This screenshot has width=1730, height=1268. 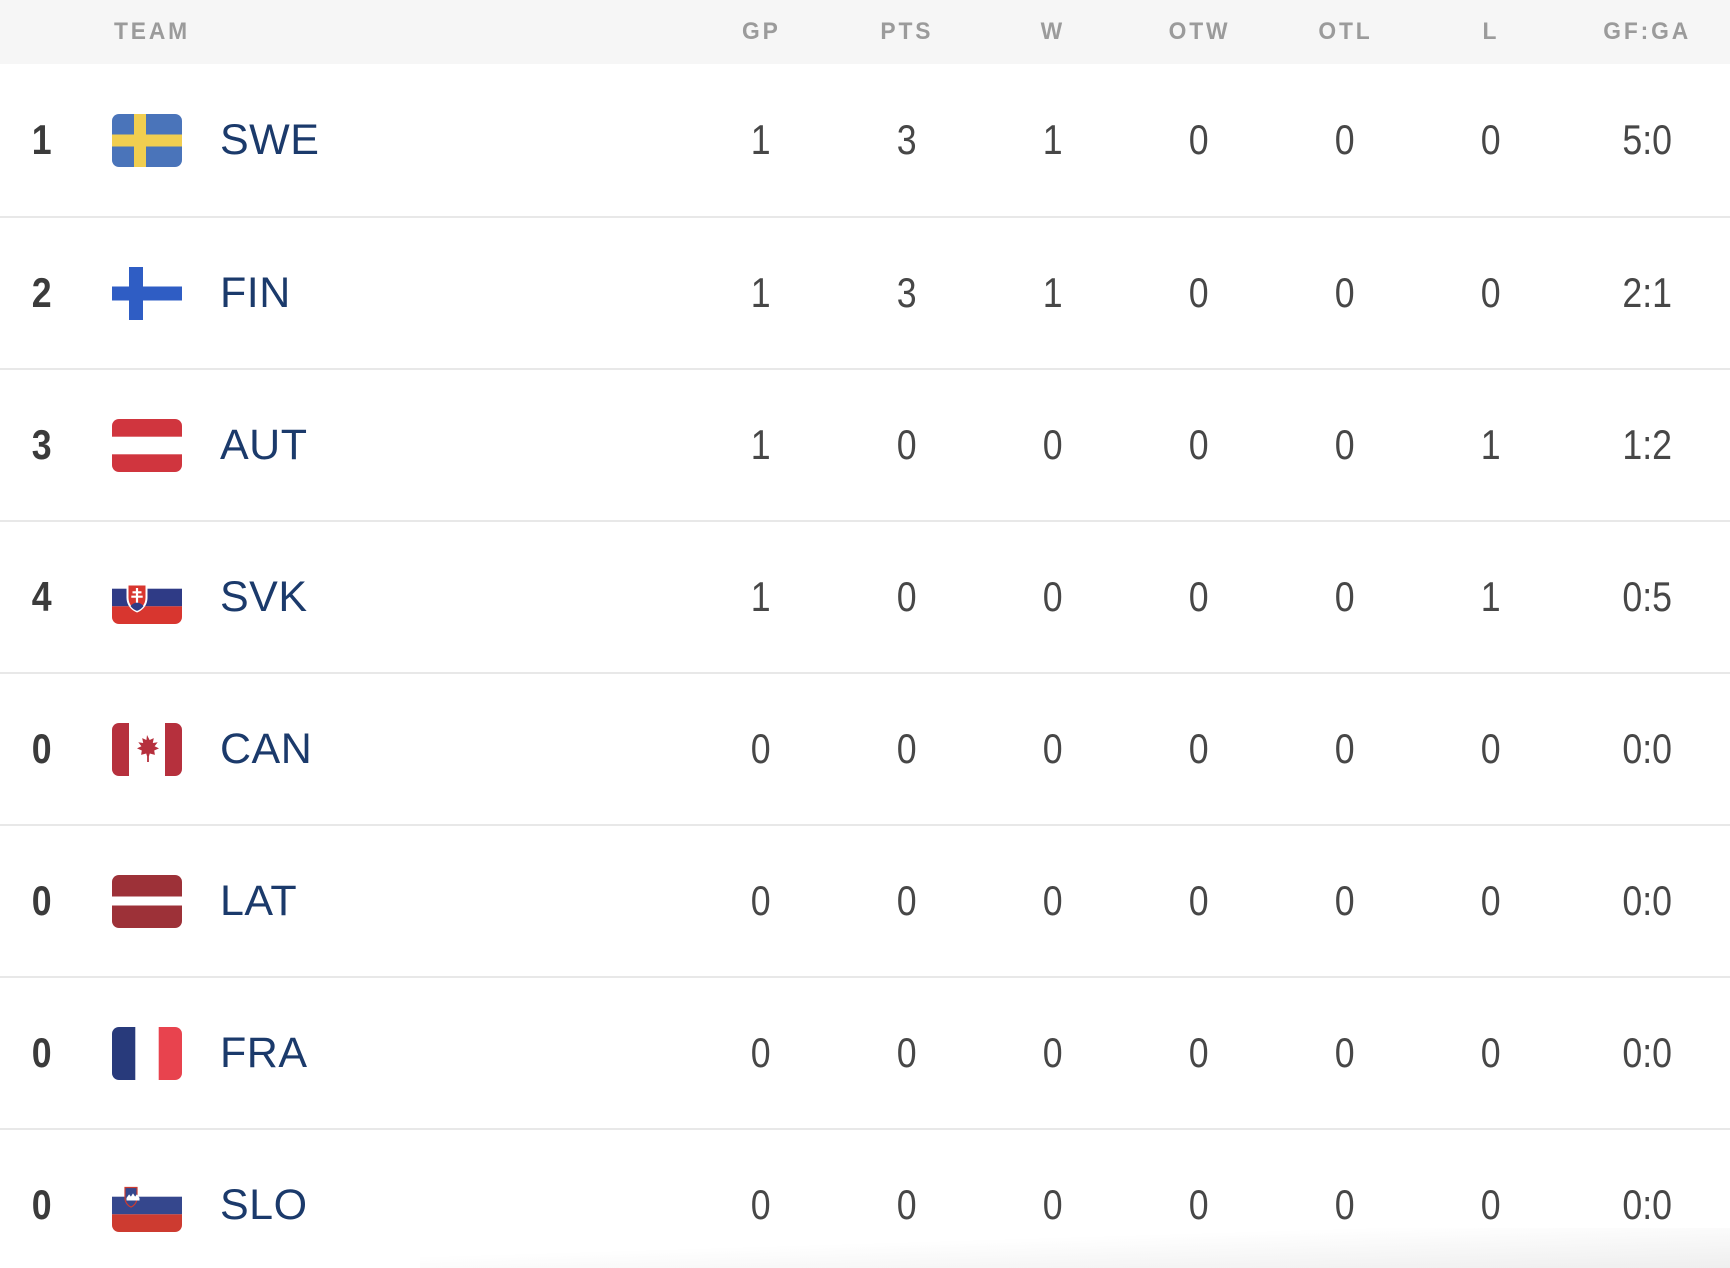 I want to click on team-code: CAN, so click(x=266, y=748).